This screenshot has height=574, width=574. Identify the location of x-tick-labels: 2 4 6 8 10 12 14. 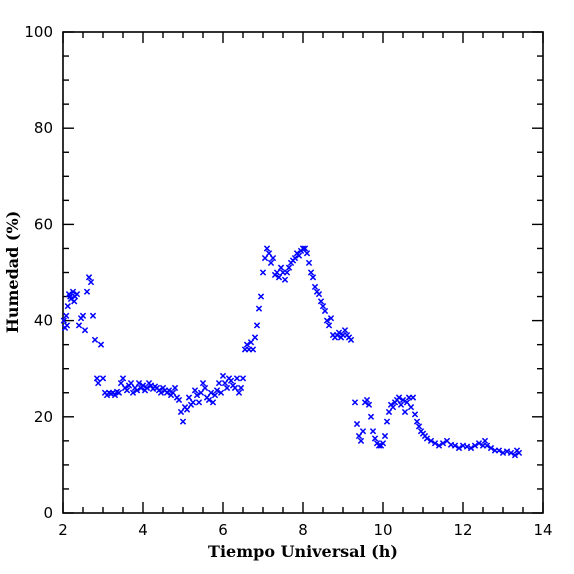
(305, 530).